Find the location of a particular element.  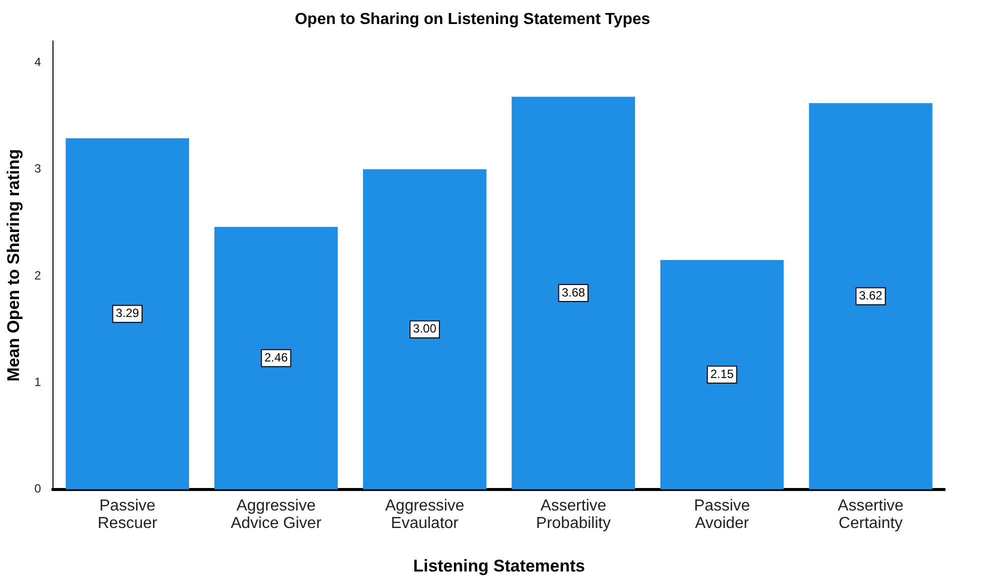

y-tick-label: 4 is located at coordinates (38, 61).